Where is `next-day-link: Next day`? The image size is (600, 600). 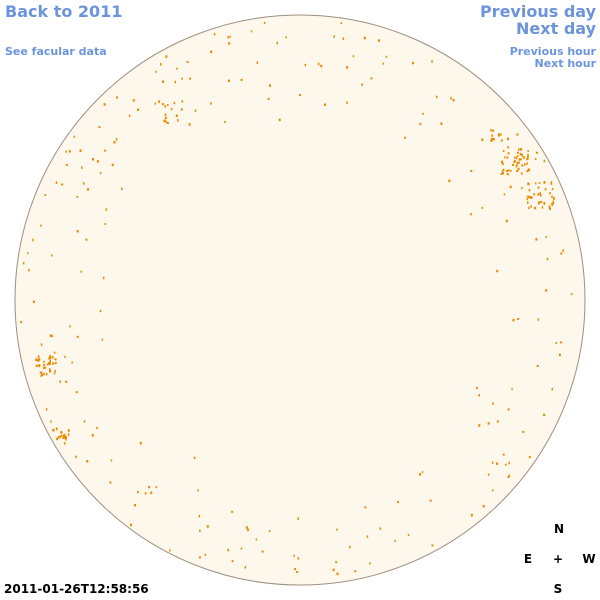 next-day-link: Next day is located at coordinates (556, 28).